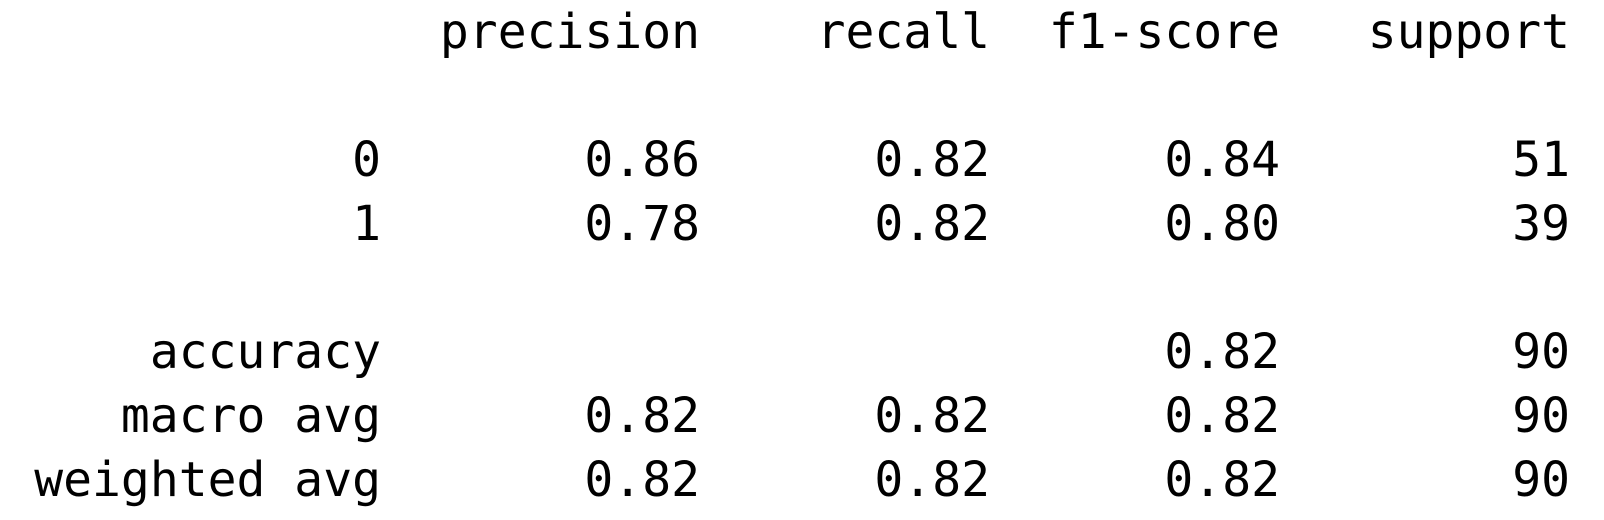 The image size is (1604, 520). I want to click on header-f1-score: f1-score, so click(1164, 32).